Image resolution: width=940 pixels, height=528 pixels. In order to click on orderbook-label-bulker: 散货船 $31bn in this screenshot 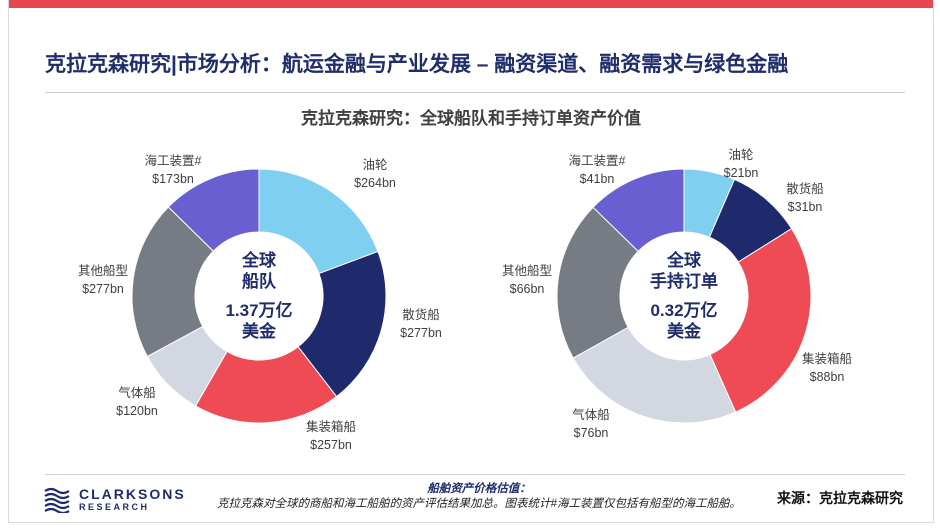, I will do `click(805, 198)`.